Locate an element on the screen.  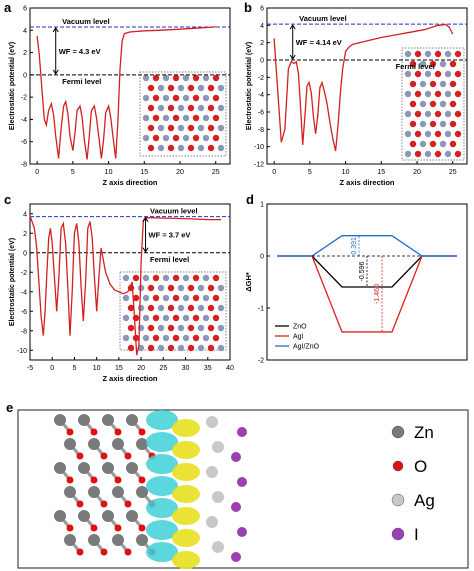
y-tick-label: -6 is located at coordinates (261, 113).